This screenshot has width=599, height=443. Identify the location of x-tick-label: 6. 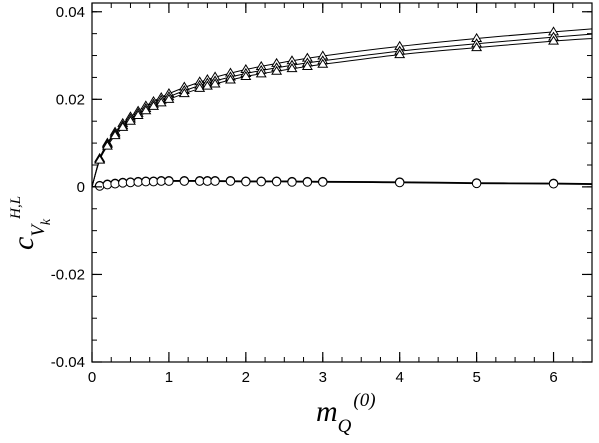
(553, 377).